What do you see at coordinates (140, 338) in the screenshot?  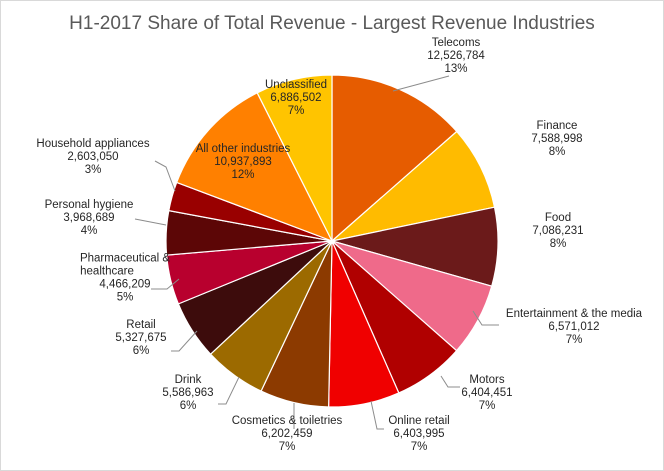 I see `slice-label-retail: Retail 5,327,675 6%` at bounding box center [140, 338].